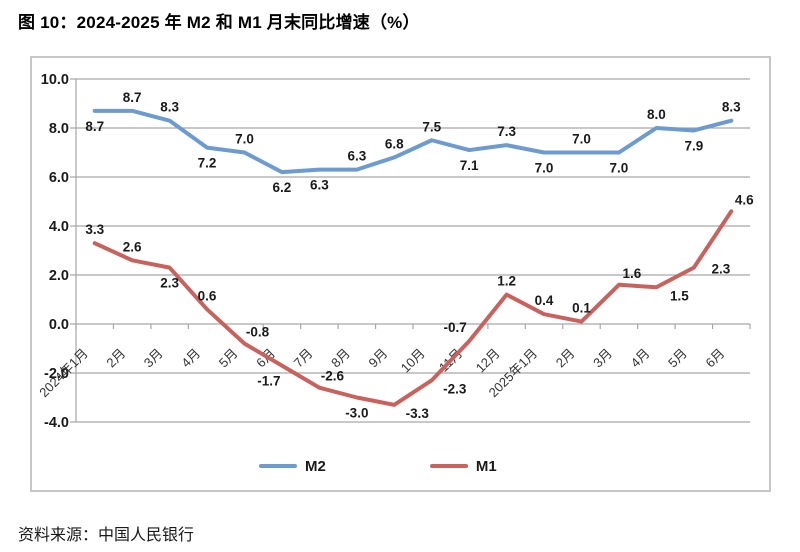 This screenshot has width=800, height=552. Describe the element at coordinates (744, 199) in the screenshot. I see `svg-text: 4.6` at that location.